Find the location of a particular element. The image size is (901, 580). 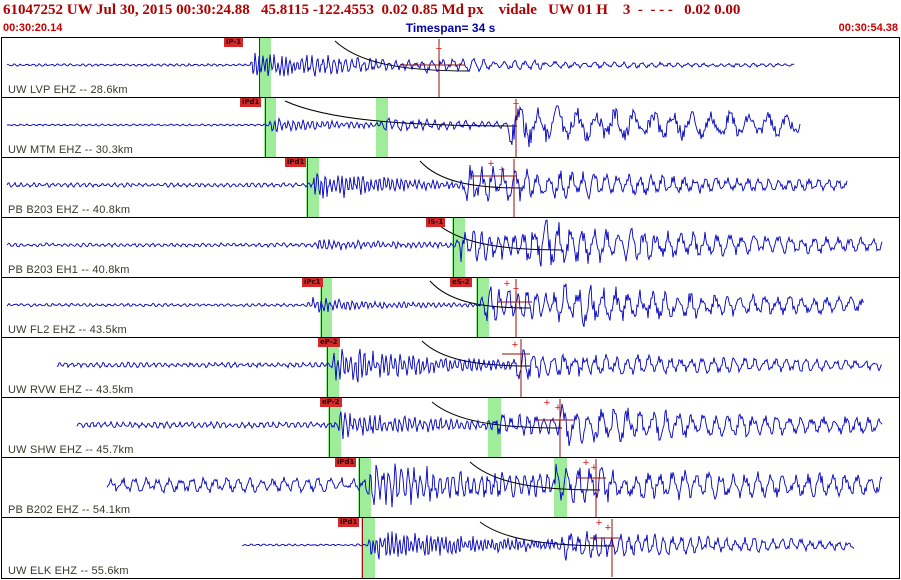

station-label: UW ELK EHZ -- 55.6km is located at coordinates (68, 571).